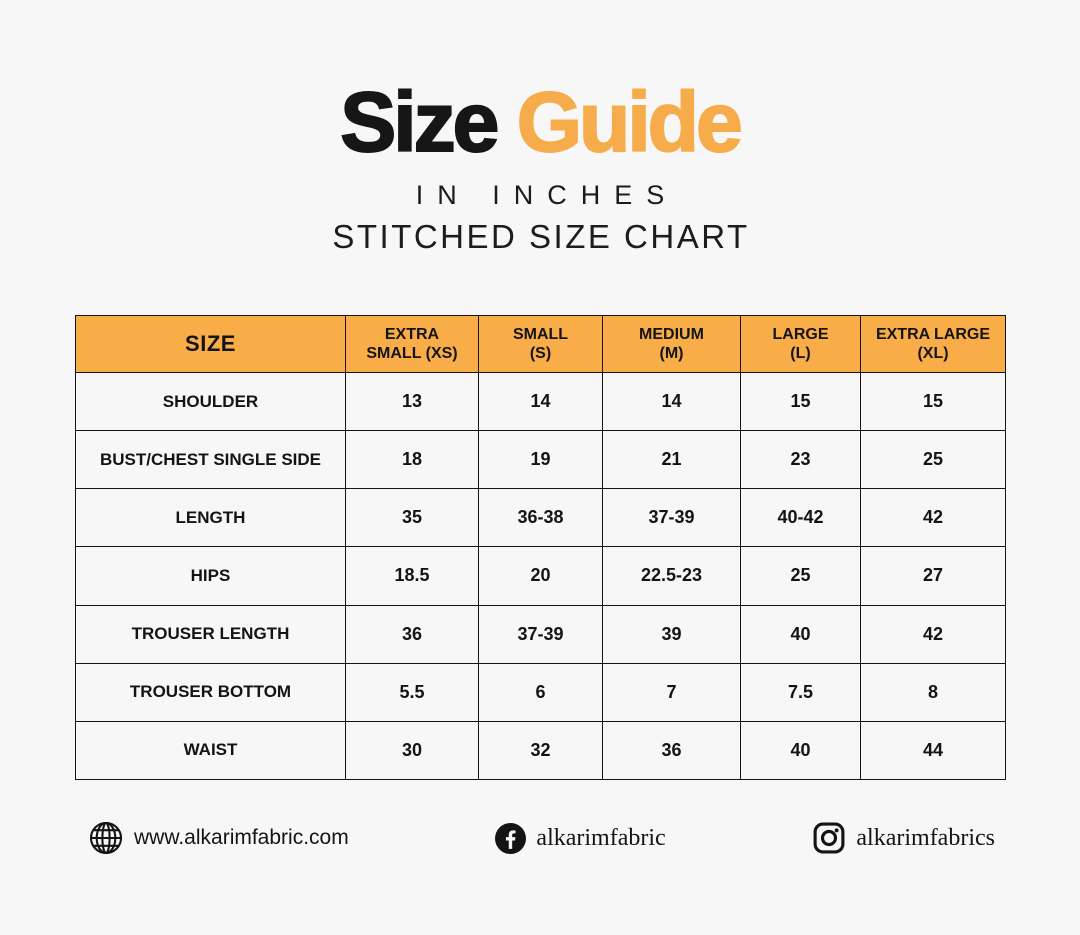 This screenshot has height=935, width=1080. I want to click on cell-value: 30, so click(412, 750).